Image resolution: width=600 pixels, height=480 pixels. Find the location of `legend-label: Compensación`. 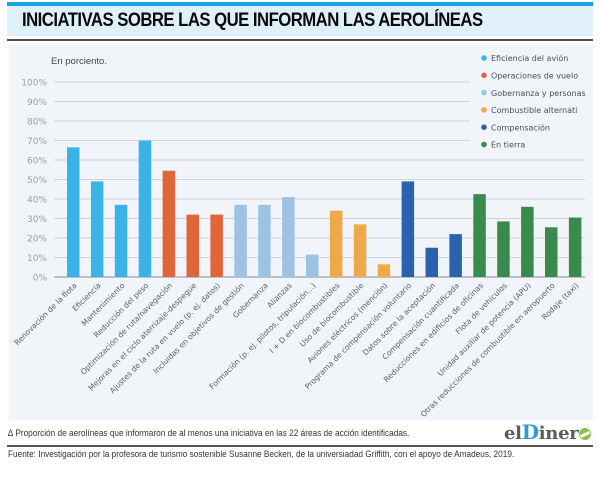

legend-label: Compensación is located at coordinates (520, 127).